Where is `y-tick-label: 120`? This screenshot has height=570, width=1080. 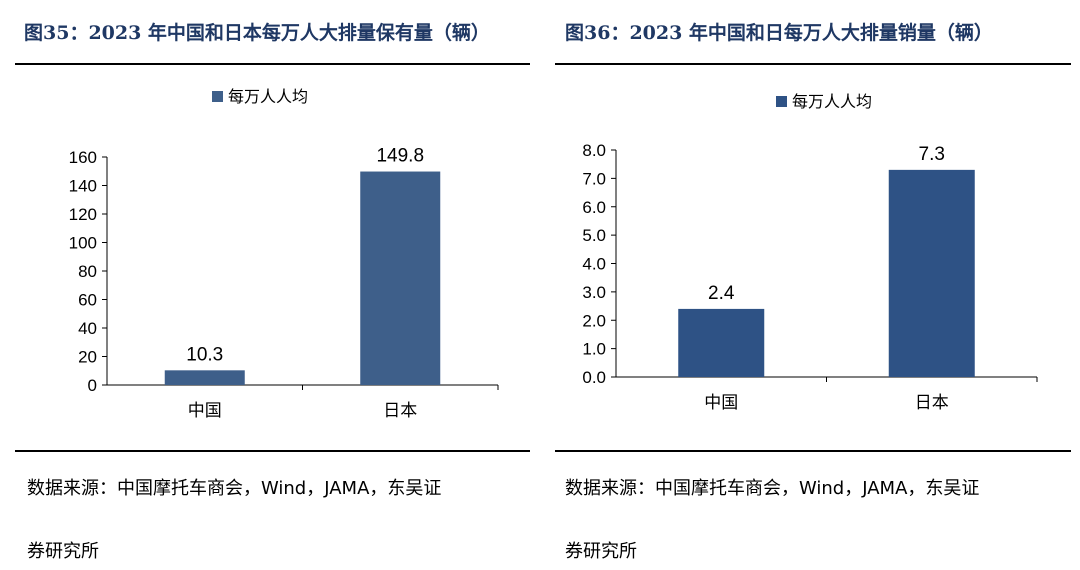 y-tick-label: 120 is located at coordinates (83, 214).